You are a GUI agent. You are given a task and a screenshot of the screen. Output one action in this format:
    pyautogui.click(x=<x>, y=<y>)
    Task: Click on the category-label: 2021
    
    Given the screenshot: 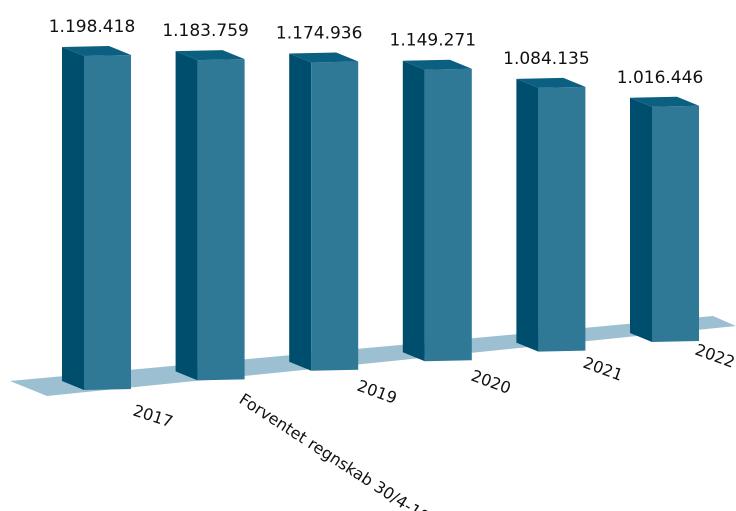 What is the action you would take?
    pyautogui.click(x=603, y=369)
    